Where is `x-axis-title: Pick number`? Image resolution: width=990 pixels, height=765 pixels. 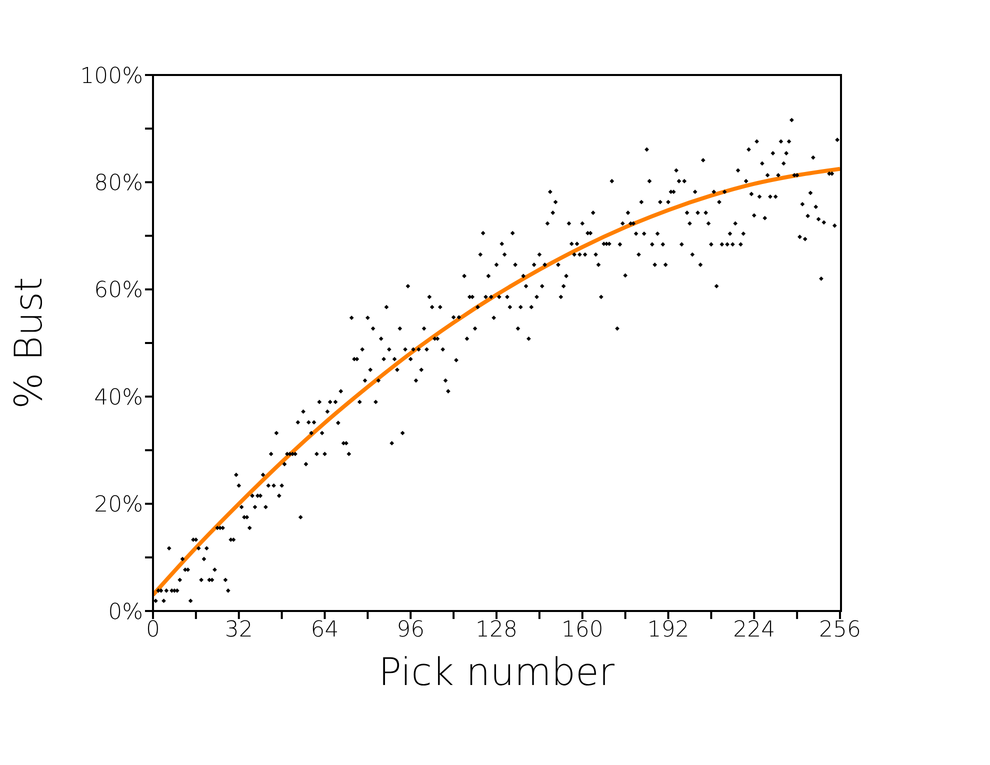 x-axis-title: Pick number is located at coordinates (496, 672).